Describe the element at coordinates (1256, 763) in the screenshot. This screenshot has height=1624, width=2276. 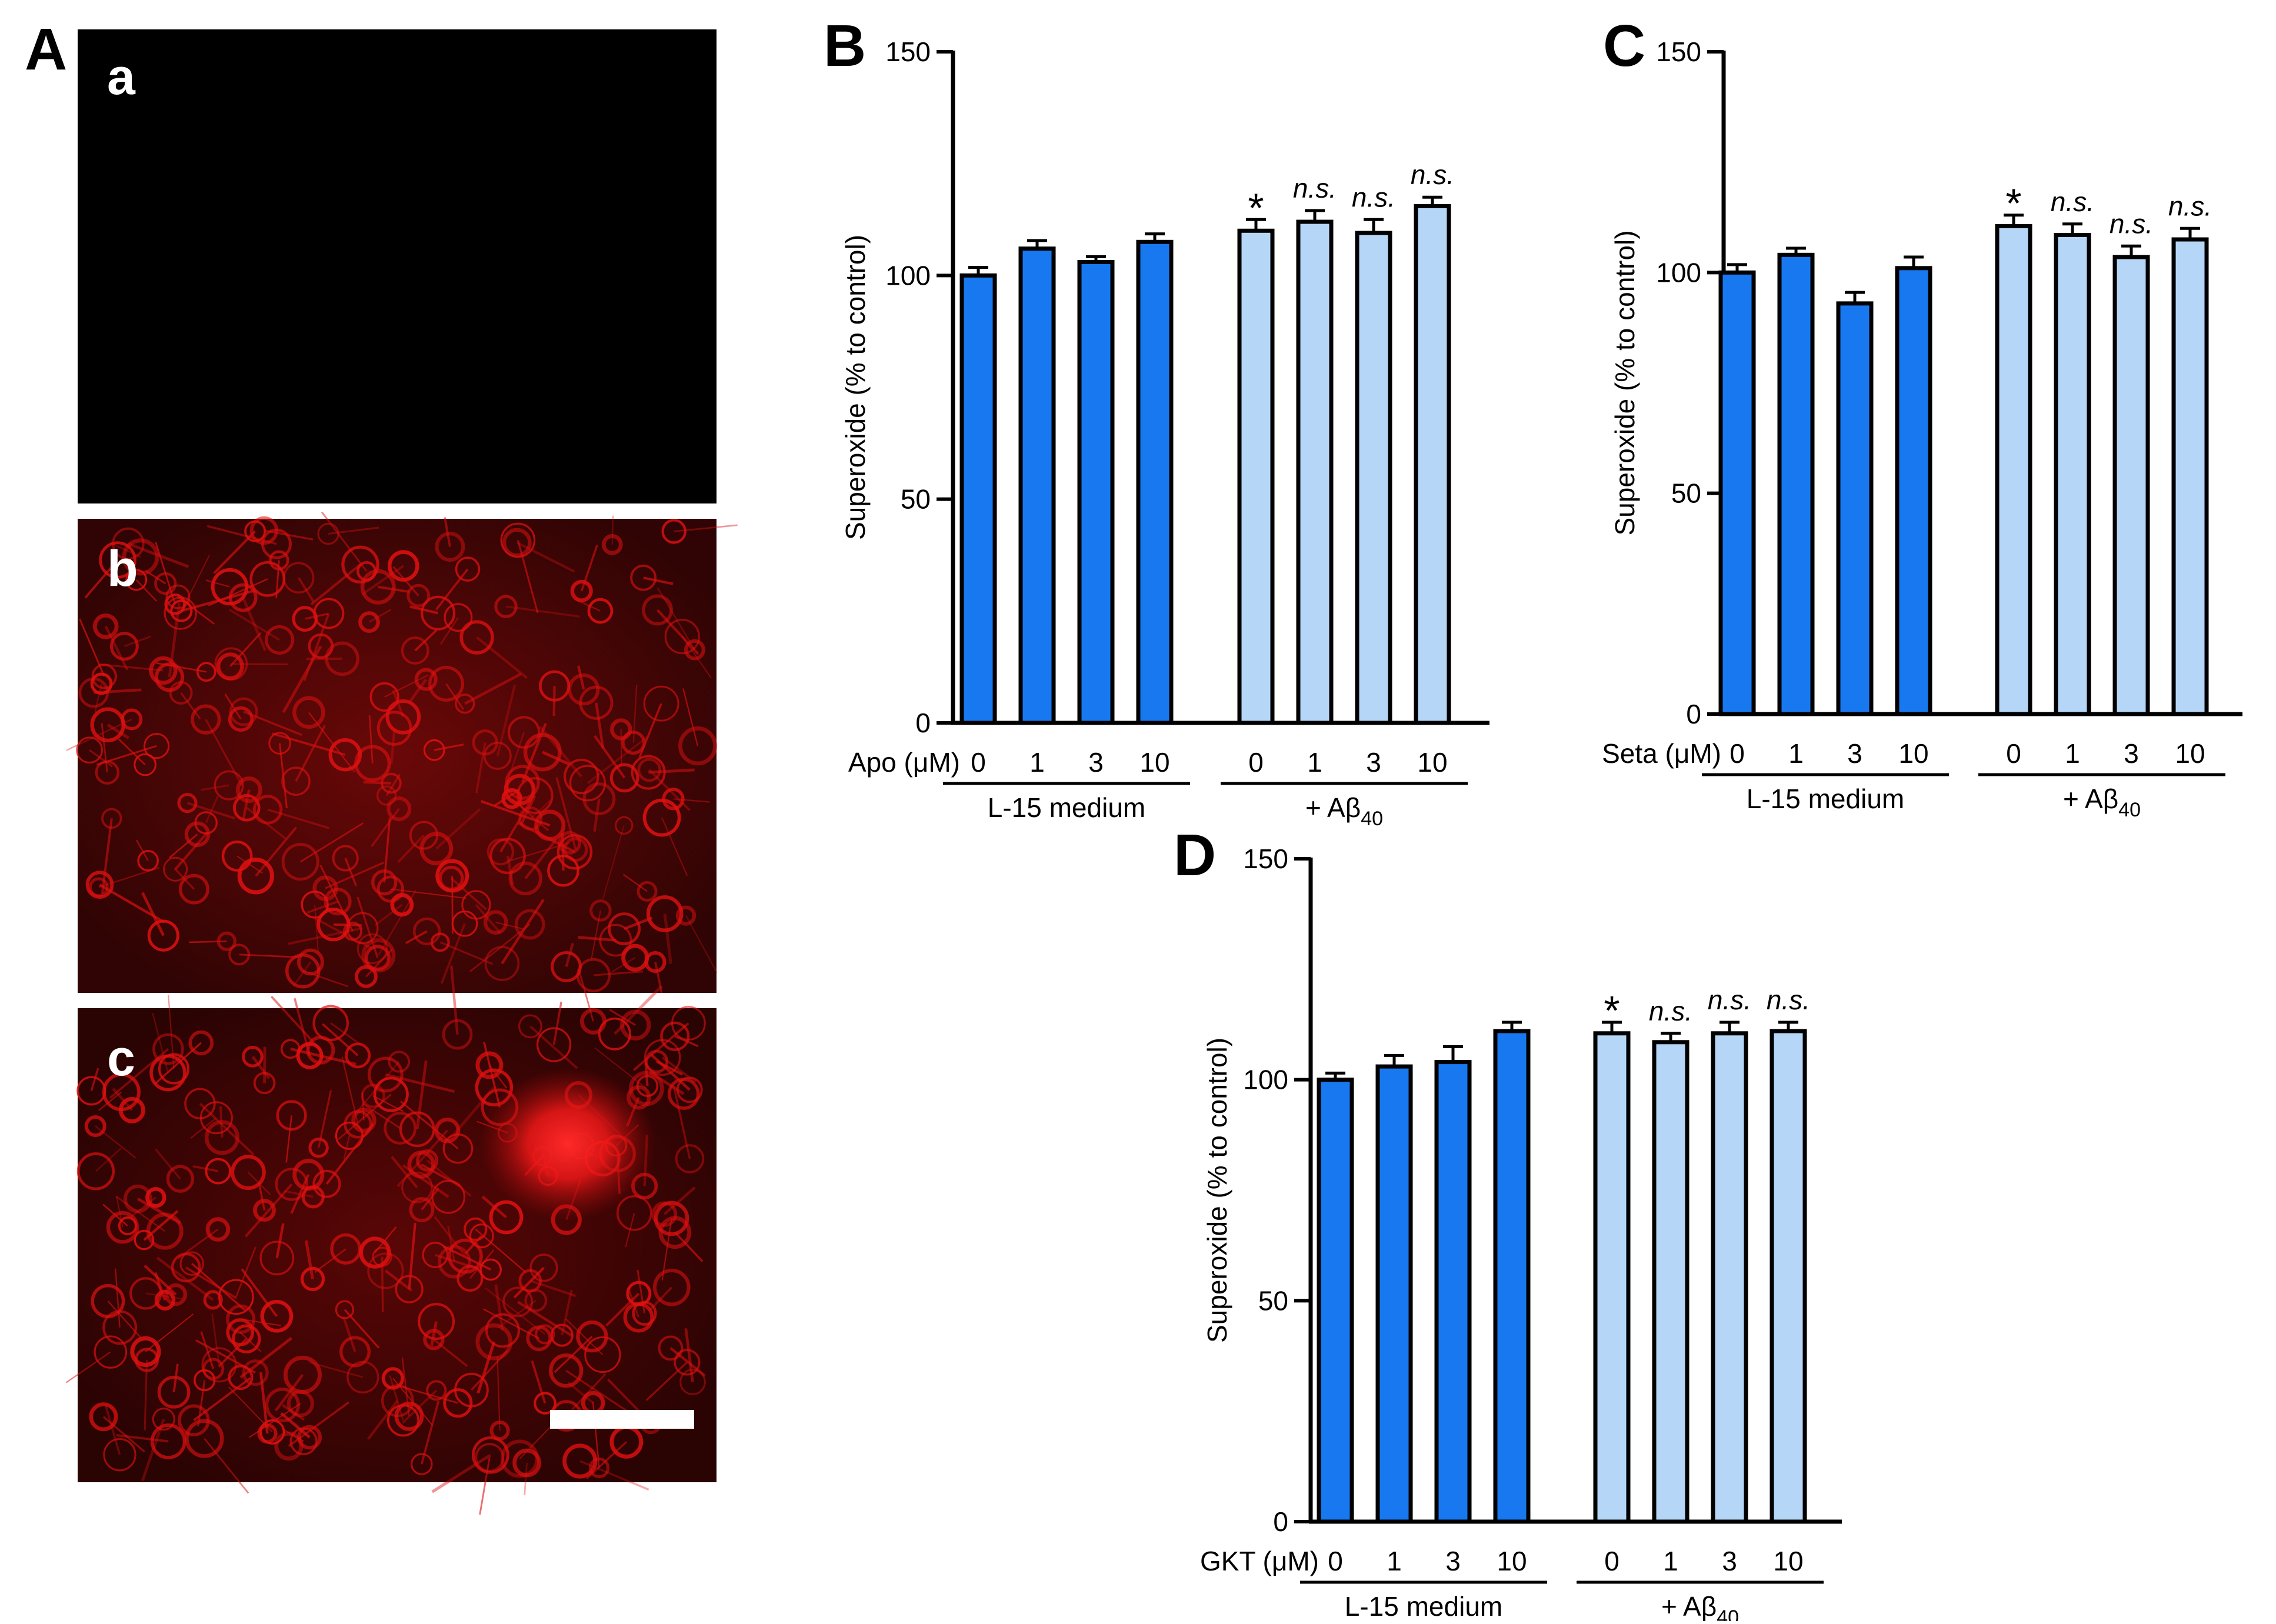
I see `x-tick-label: 0` at that location.